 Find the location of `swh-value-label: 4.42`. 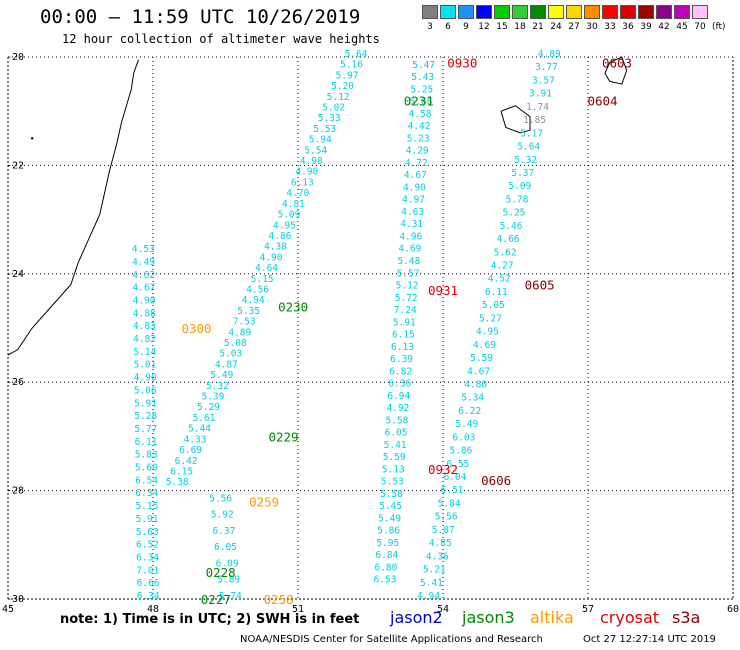

swh-value-label: 4.42 is located at coordinates (419, 126).